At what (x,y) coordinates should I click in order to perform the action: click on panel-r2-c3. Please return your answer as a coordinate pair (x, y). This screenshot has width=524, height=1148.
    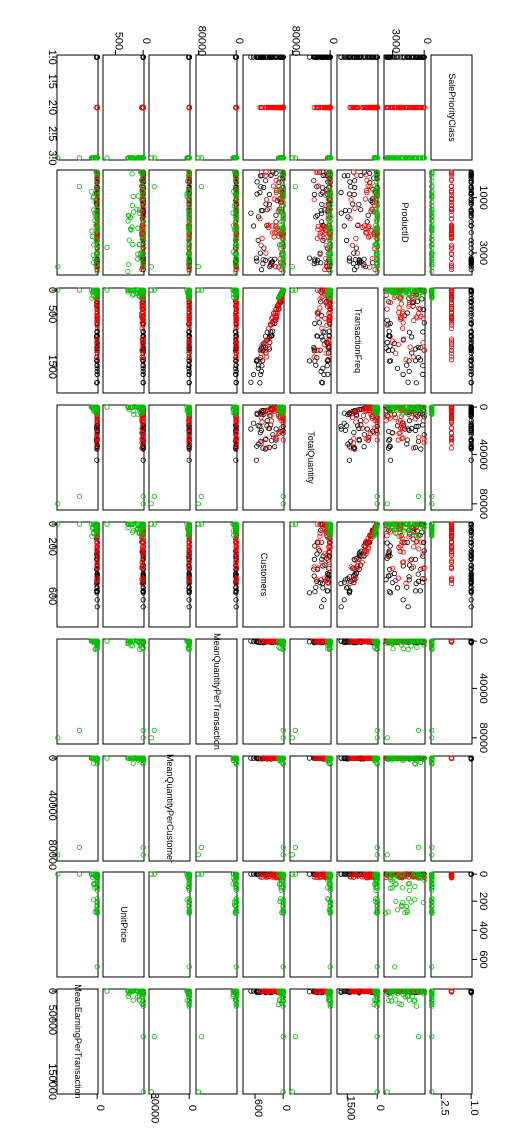
    Looking at the image, I should click on (217, 340).